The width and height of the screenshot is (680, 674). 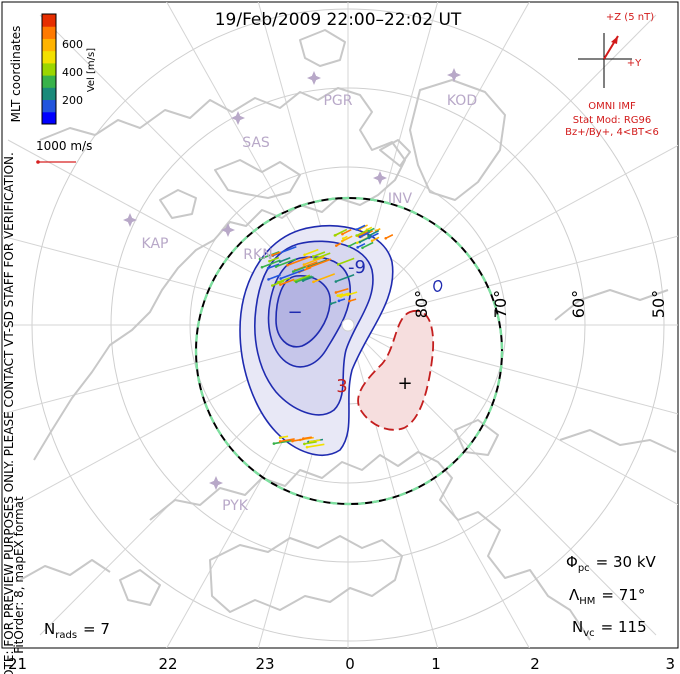 What do you see at coordinates (77, 630) in the screenshot?
I see `stat-n-rads: Nrads = 7` at bounding box center [77, 630].